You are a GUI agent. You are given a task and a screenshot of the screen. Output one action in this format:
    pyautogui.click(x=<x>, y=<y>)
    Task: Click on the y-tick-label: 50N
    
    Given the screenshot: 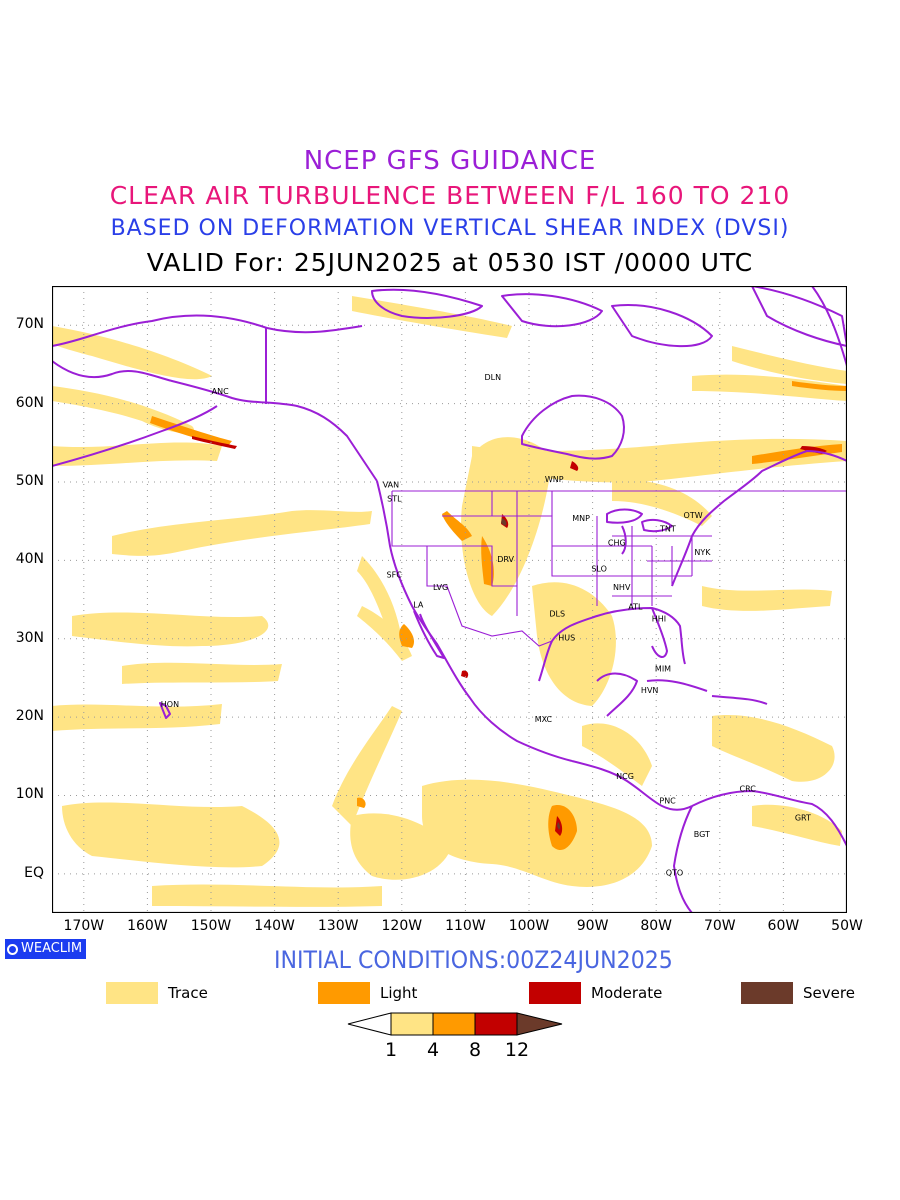 What is the action you would take?
    pyautogui.click(x=29, y=480)
    